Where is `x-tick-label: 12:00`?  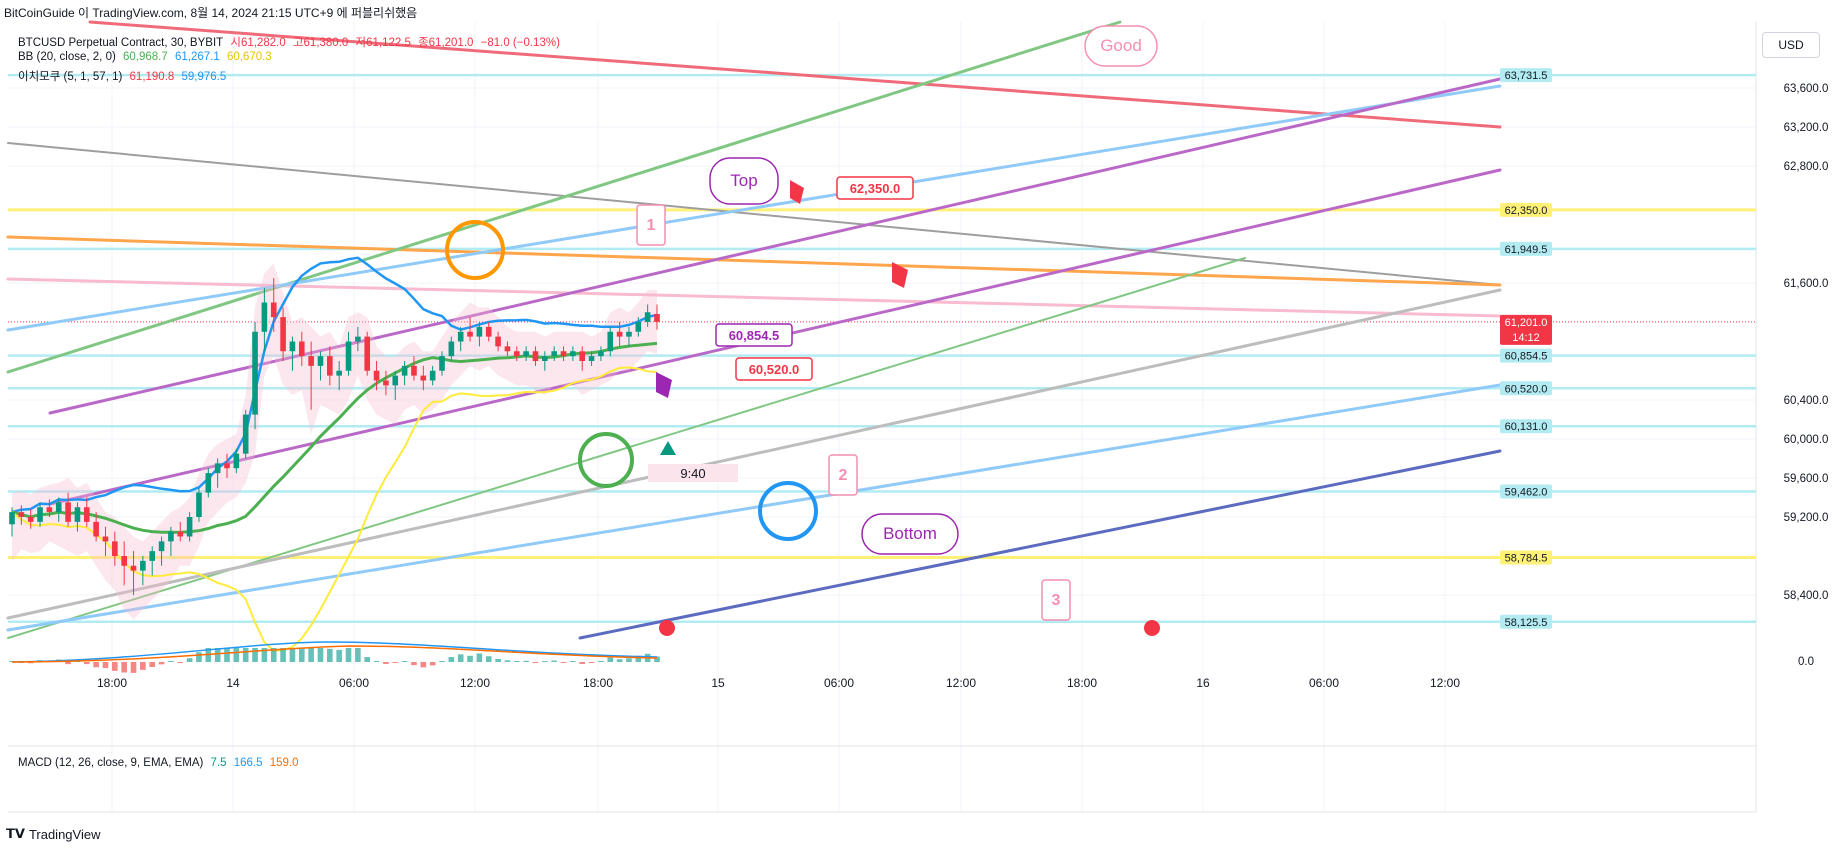
x-tick-label: 12:00 is located at coordinates (1445, 683).